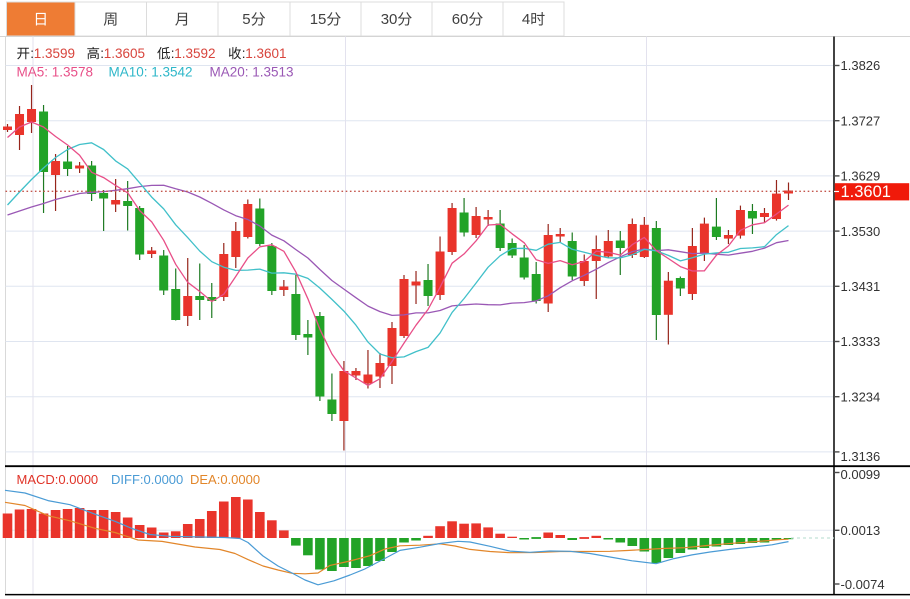  What do you see at coordinates (861, 530) in the screenshot?
I see `svg-text: 0.0013` at bounding box center [861, 530].